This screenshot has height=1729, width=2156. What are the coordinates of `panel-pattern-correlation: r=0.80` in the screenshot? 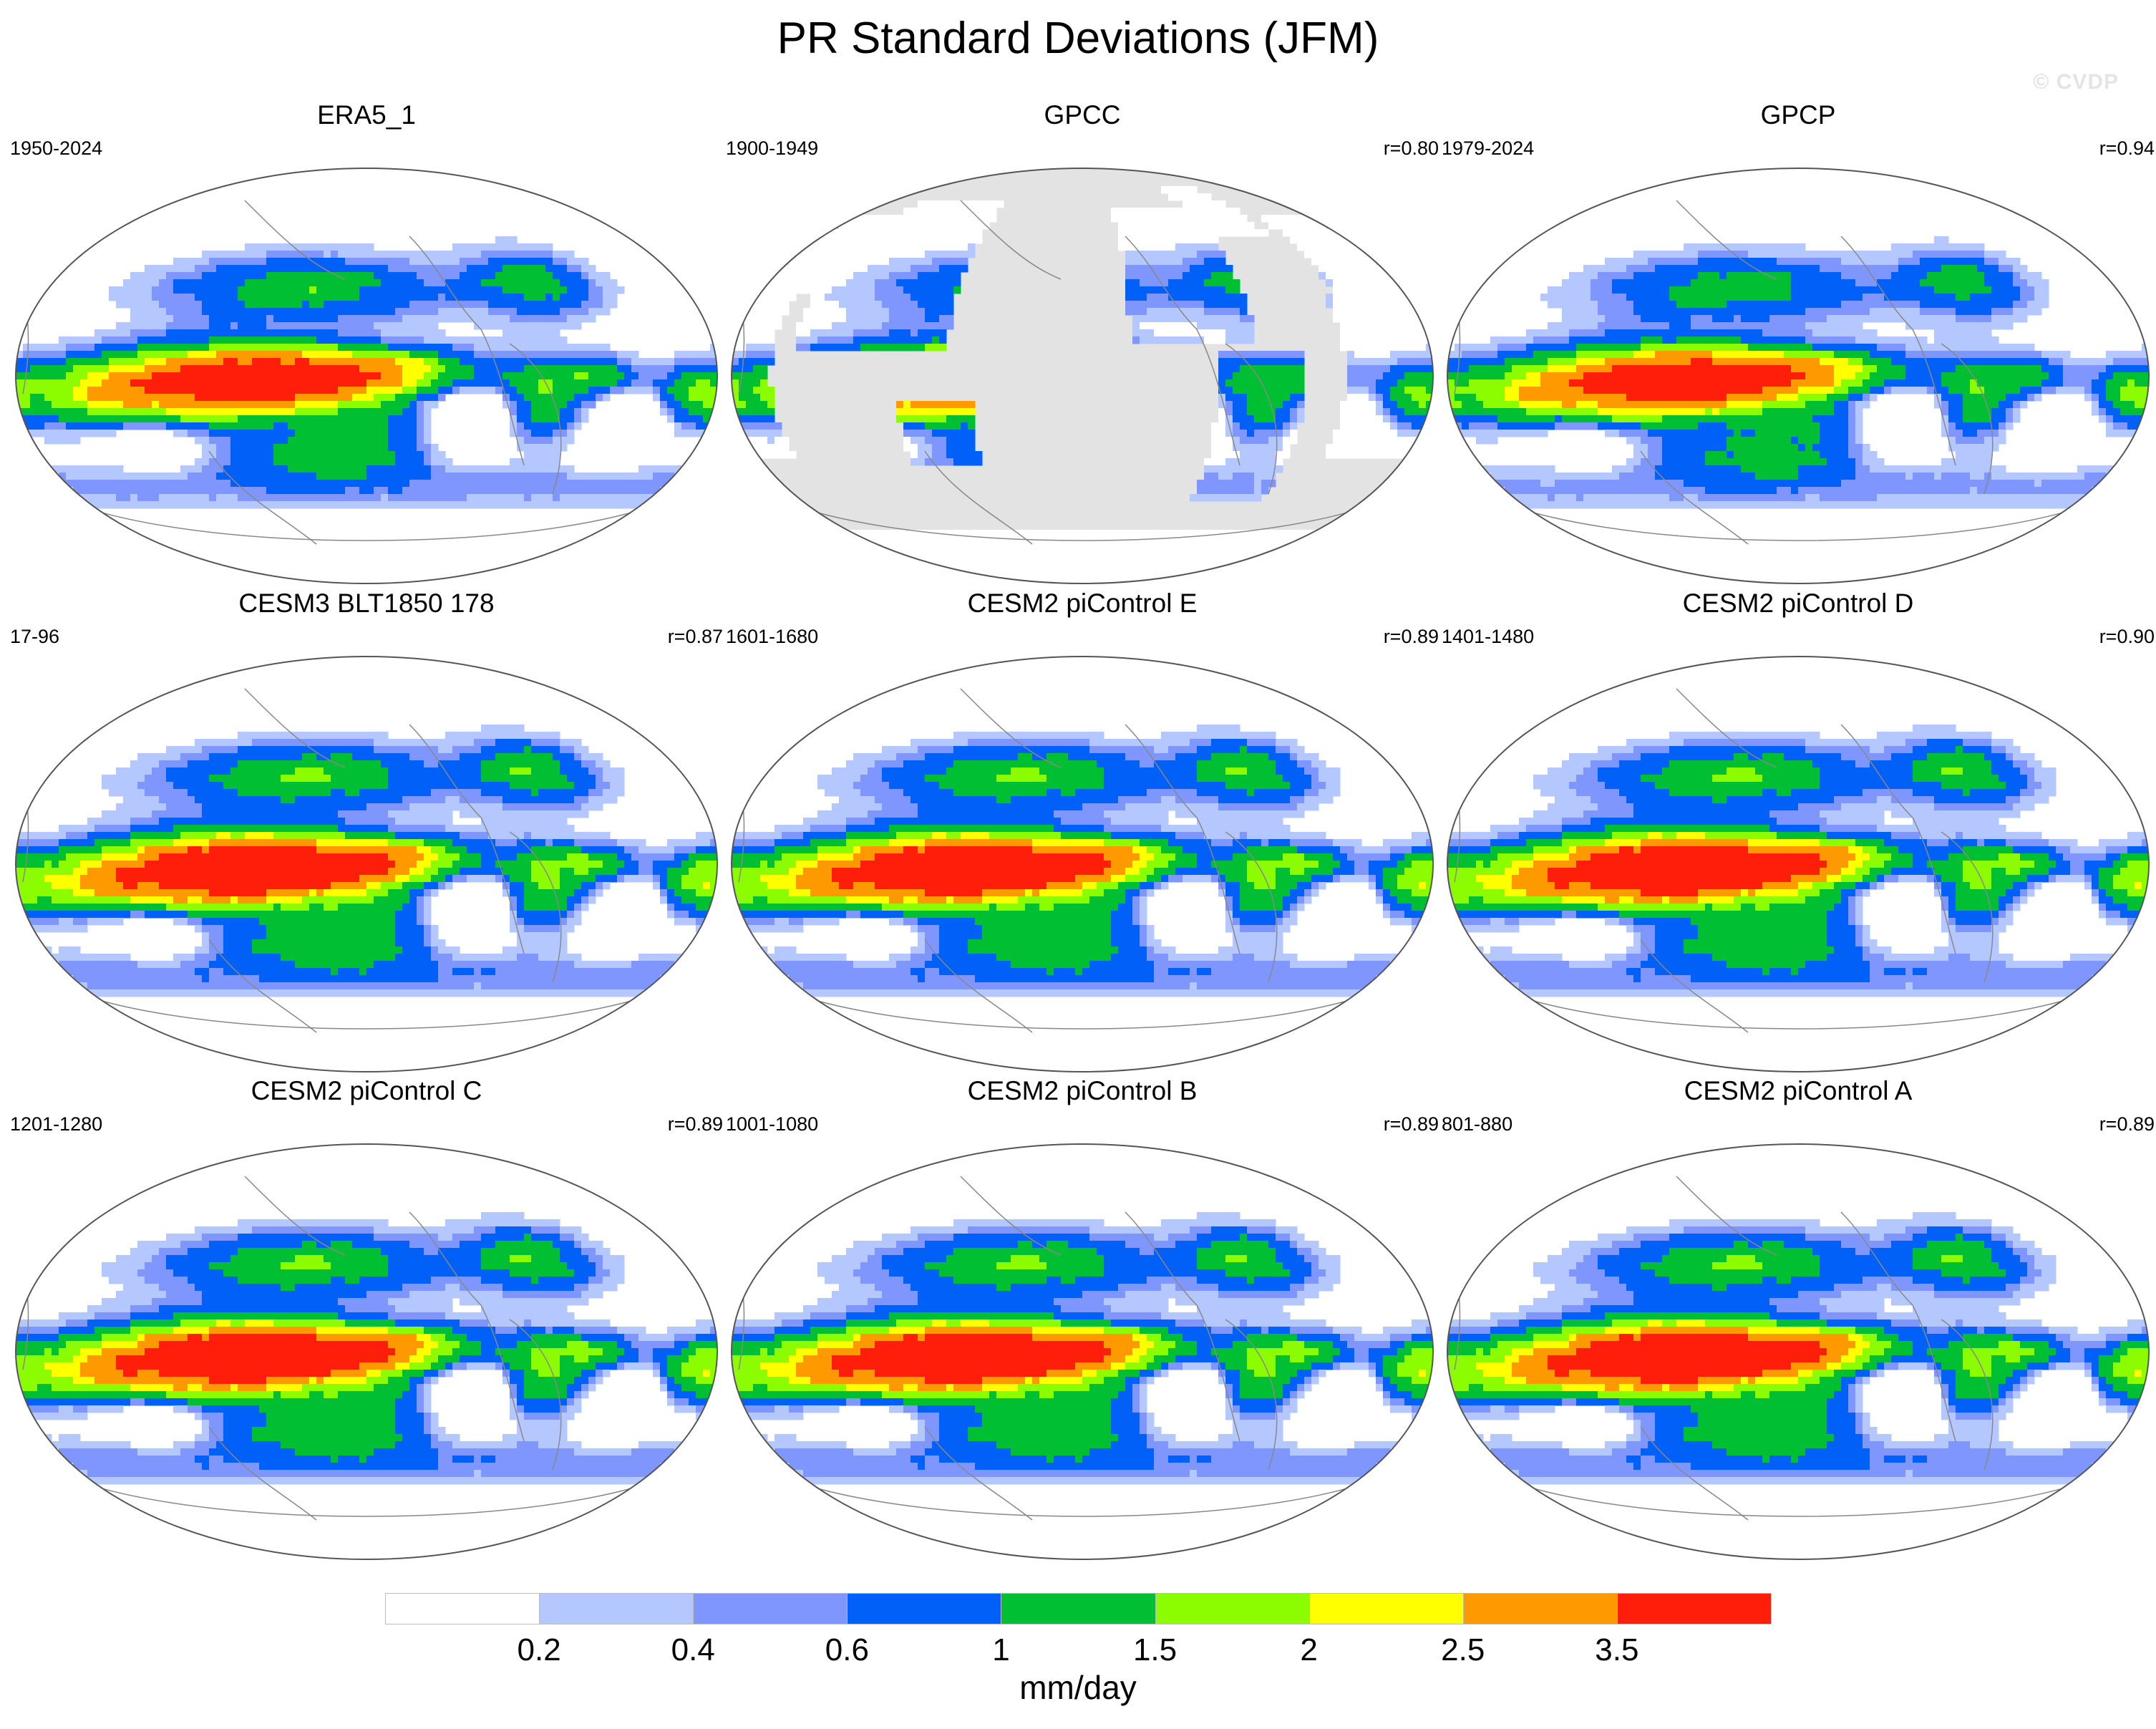 It's located at (1411, 148).